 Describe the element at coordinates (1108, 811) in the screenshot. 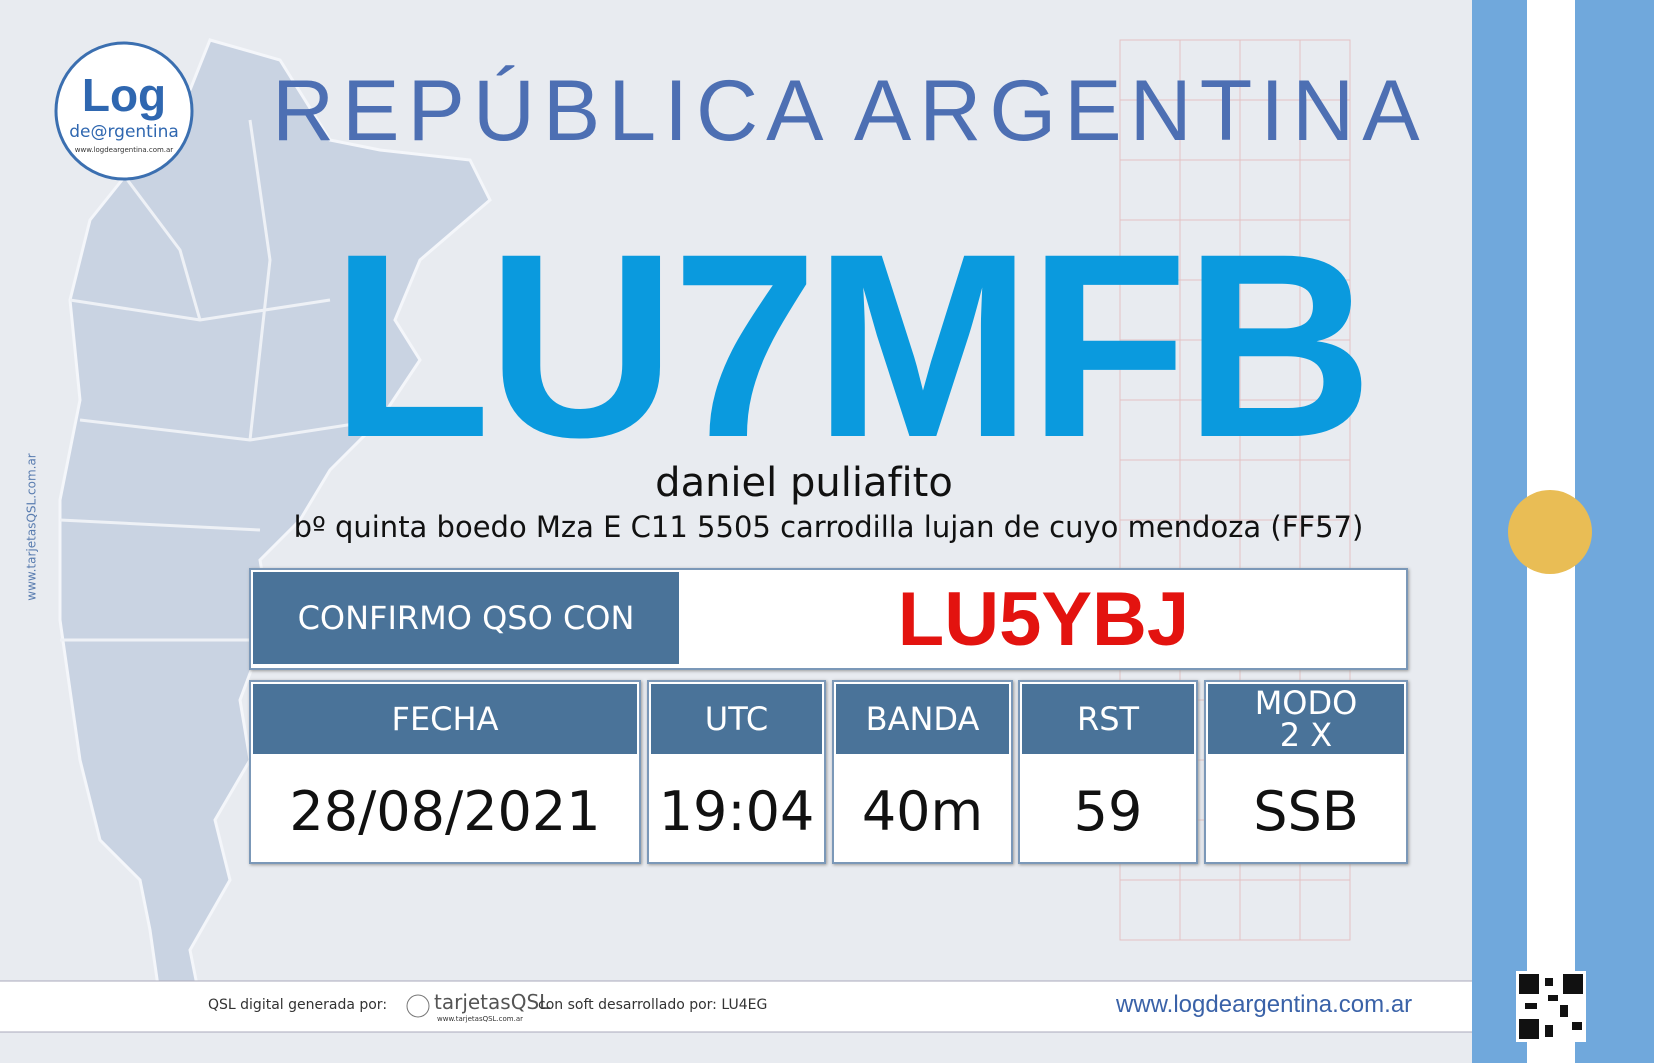

I see `table-value: 59` at that location.